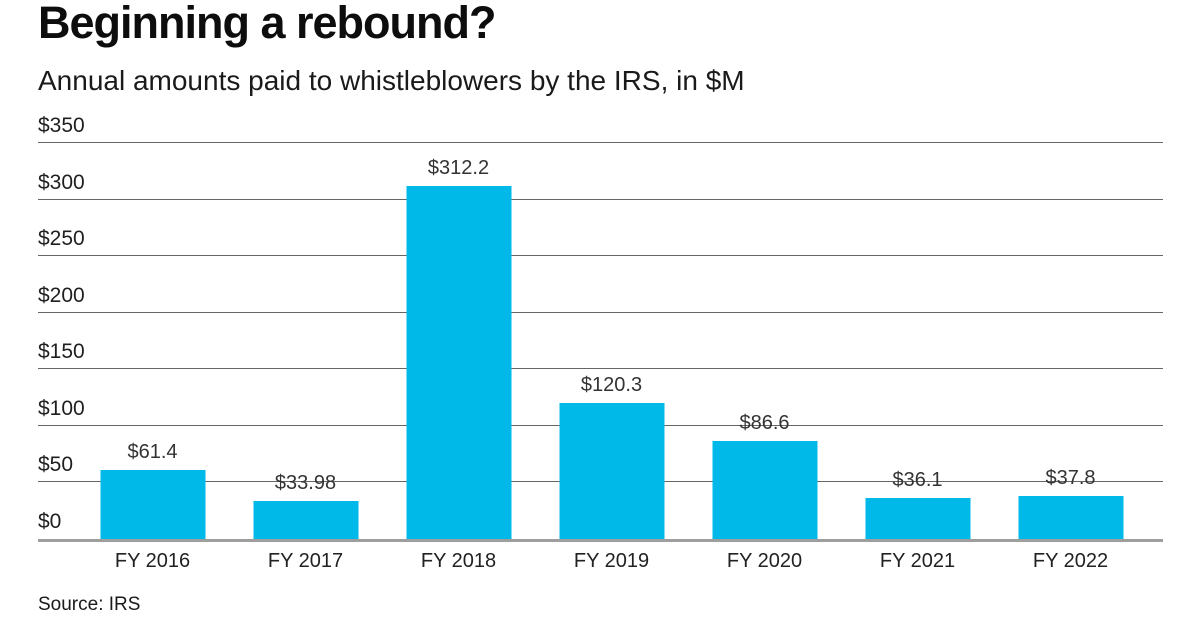 The width and height of the screenshot is (1200, 630). What do you see at coordinates (89, 604) in the screenshot?
I see `source-note: Source: IRS` at bounding box center [89, 604].